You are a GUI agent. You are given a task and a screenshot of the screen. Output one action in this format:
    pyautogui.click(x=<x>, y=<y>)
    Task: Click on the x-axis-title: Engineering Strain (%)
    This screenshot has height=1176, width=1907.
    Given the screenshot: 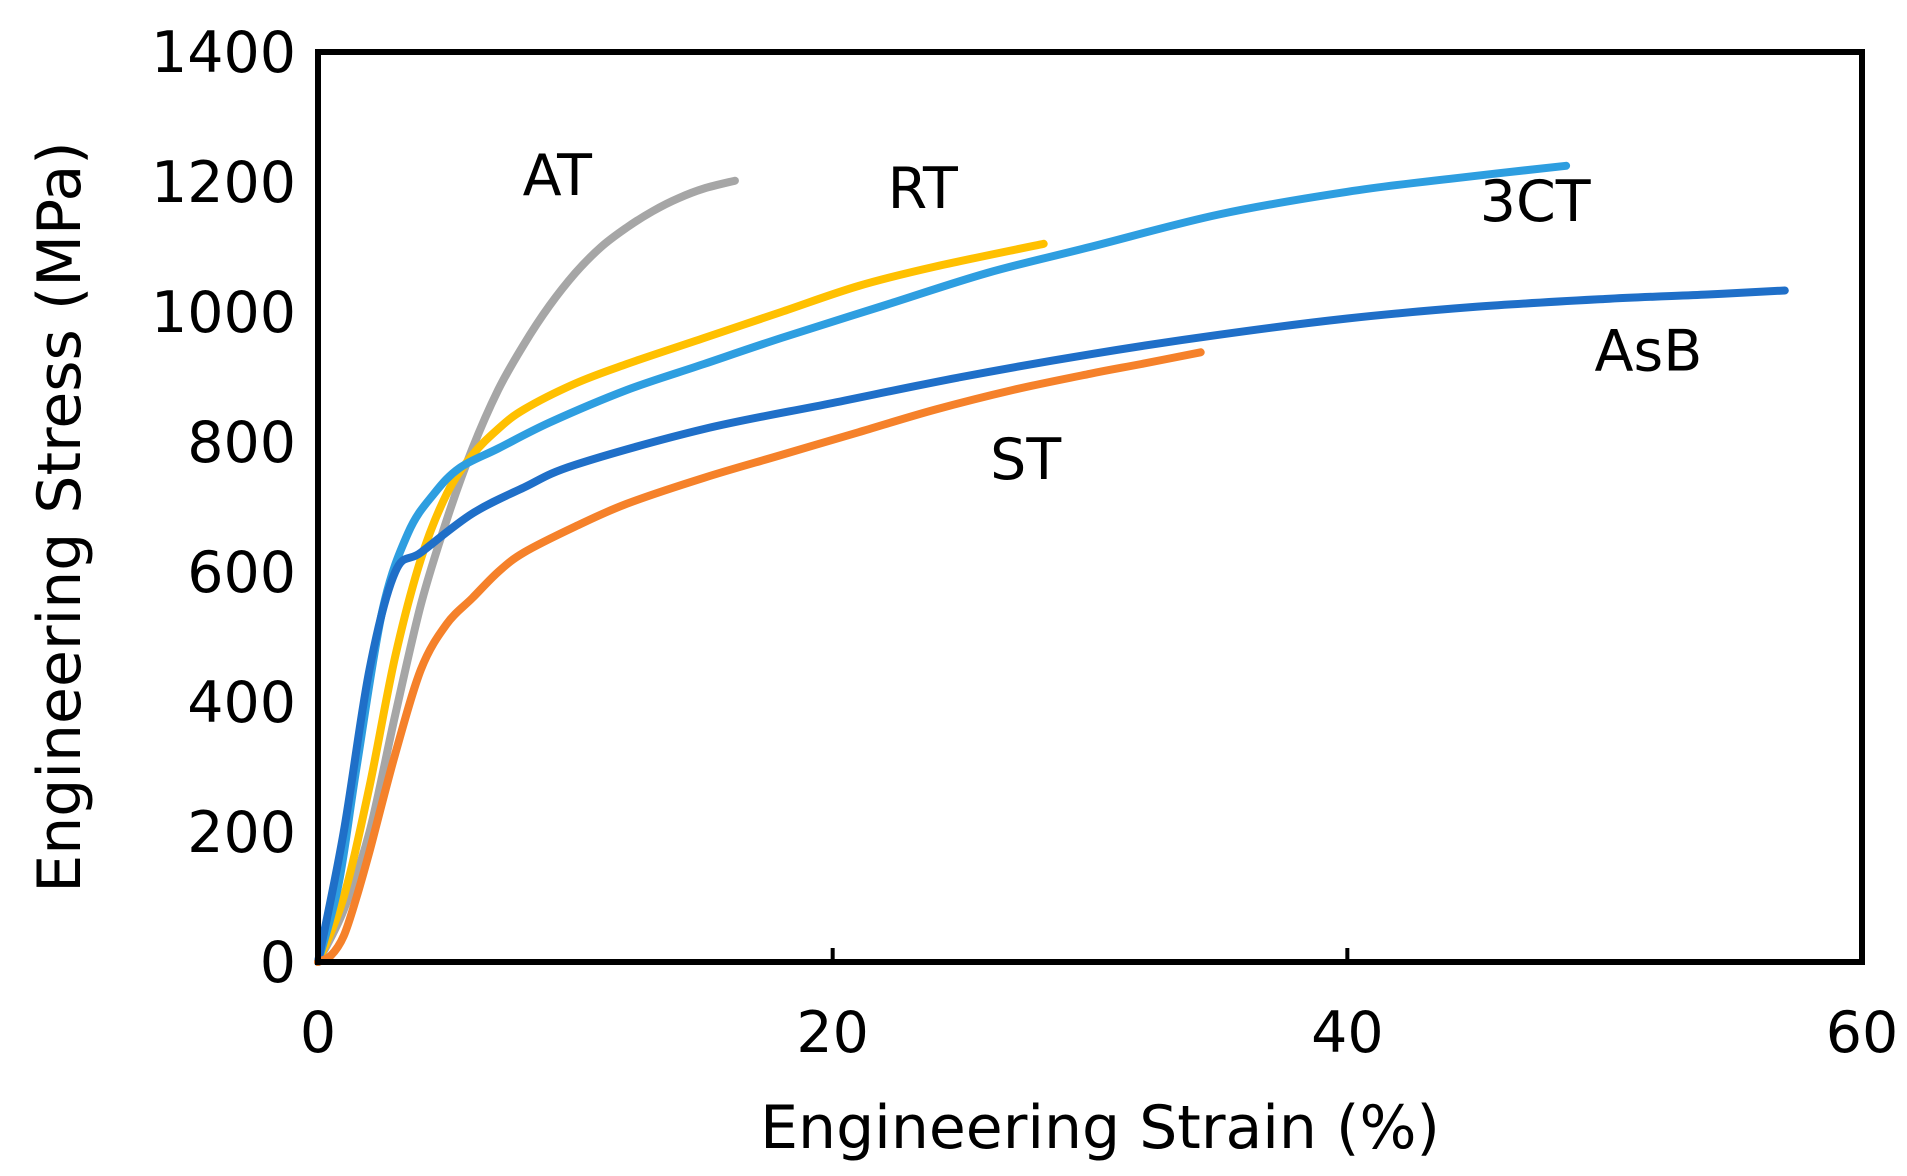 What is the action you would take?
    pyautogui.click(x=1100, y=1128)
    